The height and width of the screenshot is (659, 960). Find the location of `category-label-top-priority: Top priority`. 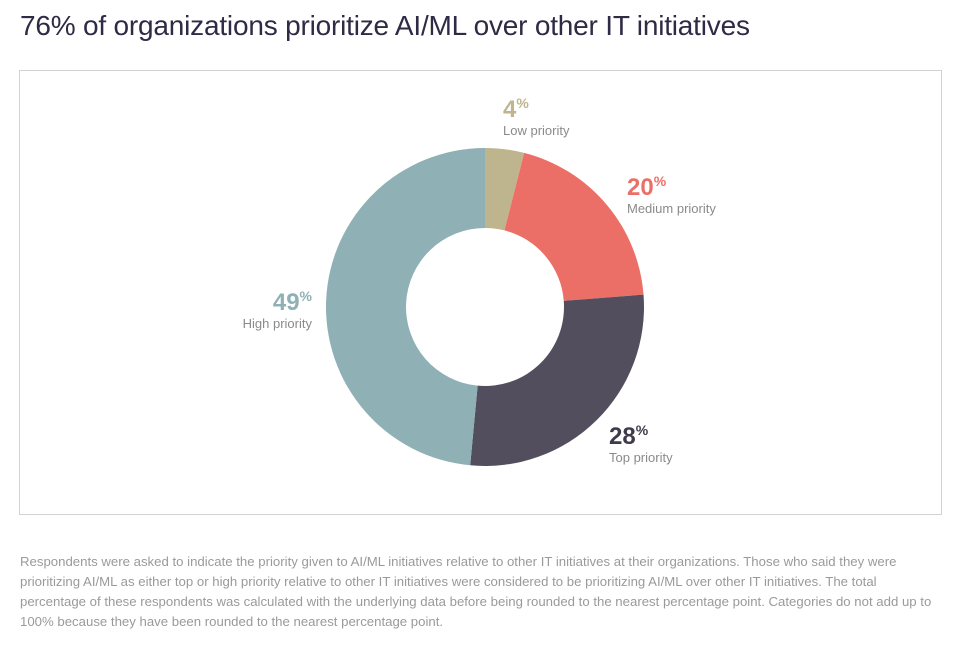

category-label-top-priority: Top priority is located at coordinates (641, 457).